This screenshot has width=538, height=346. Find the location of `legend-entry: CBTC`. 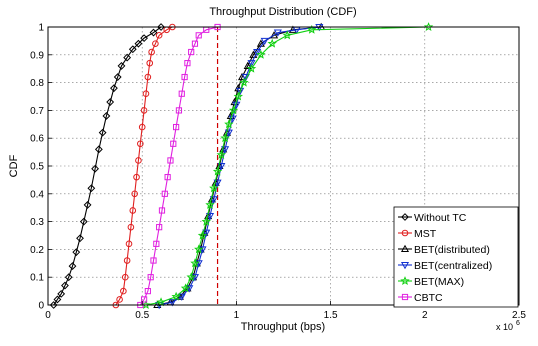

legend-entry: CBTC is located at coordinates (420, 298).